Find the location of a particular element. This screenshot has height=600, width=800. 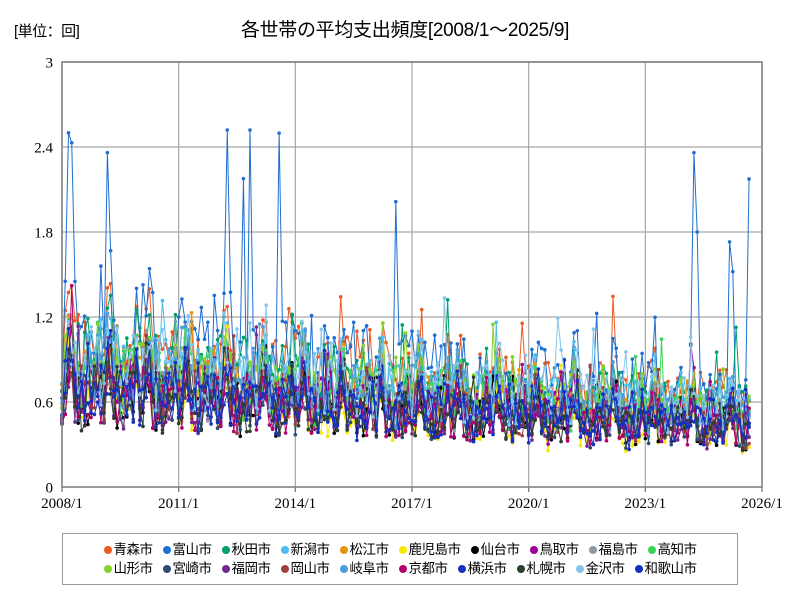

legend-item-金沢市: 金沢市 is located at coordinates (600, 569).